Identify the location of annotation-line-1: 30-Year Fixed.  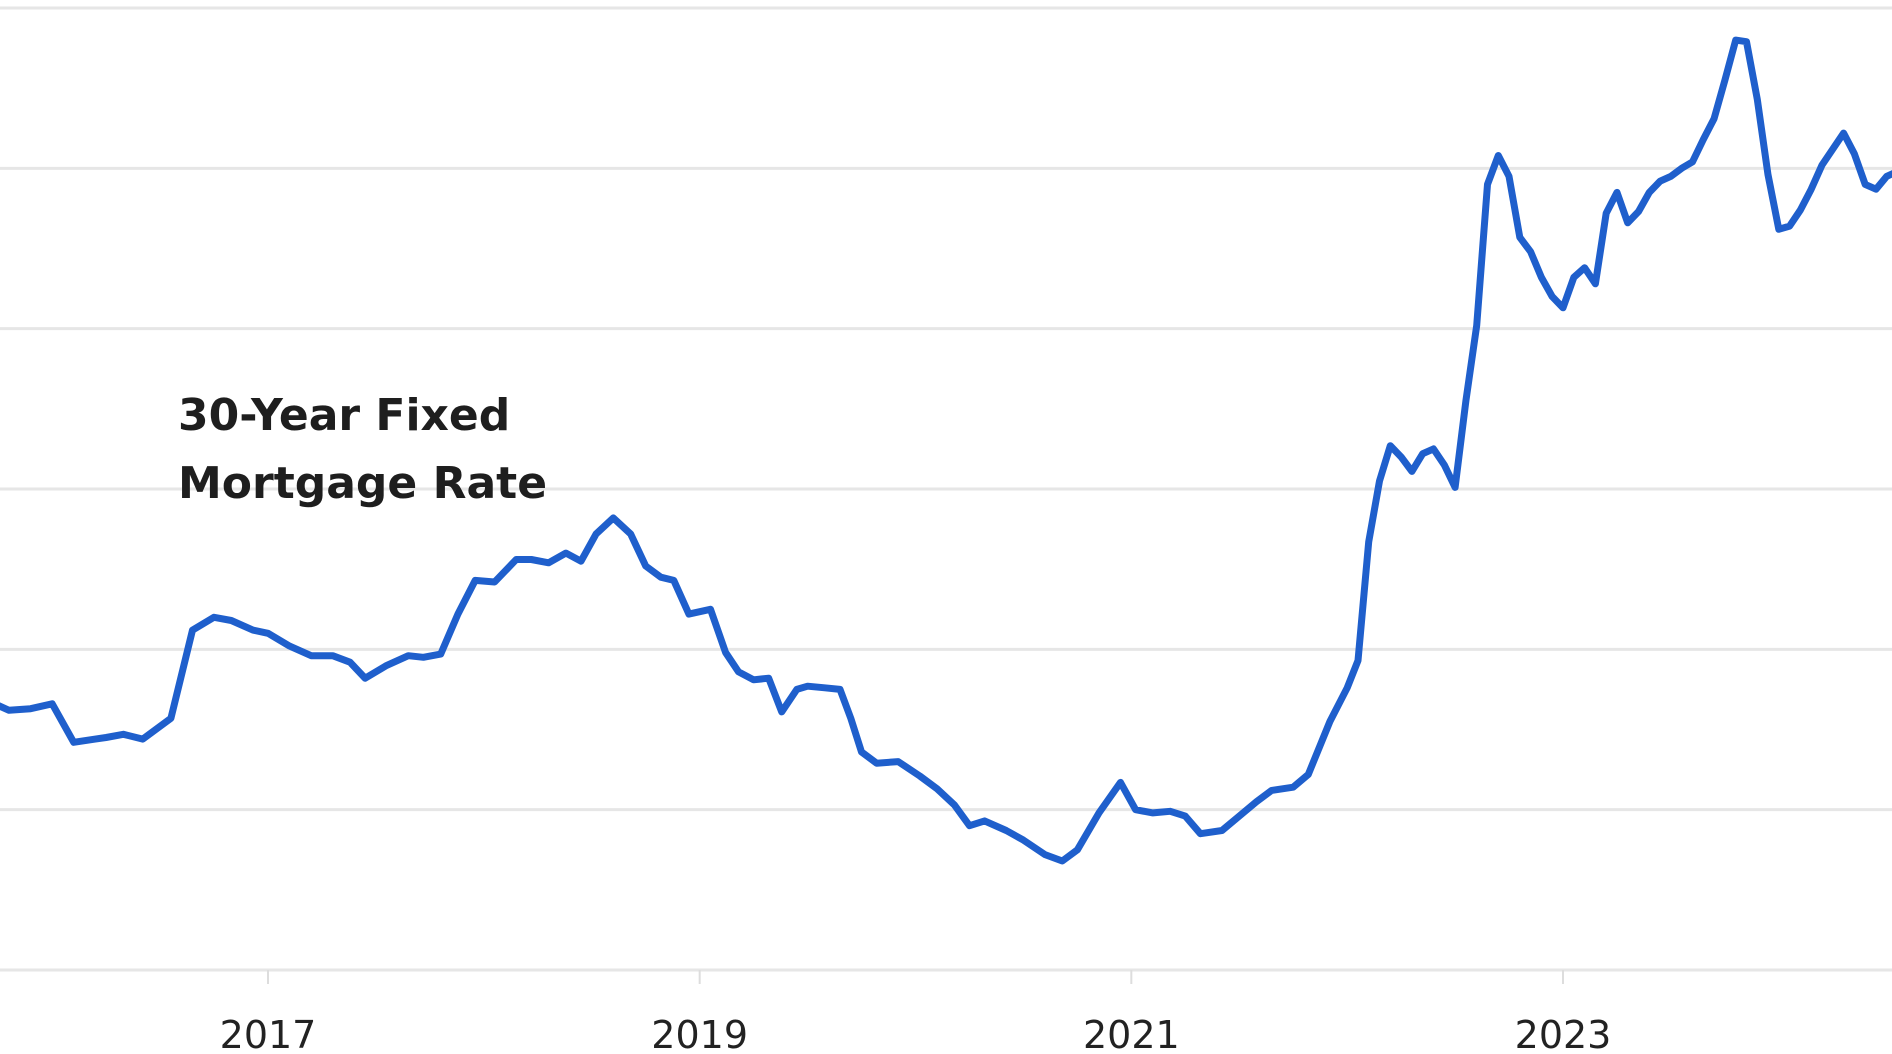
(344, 415).